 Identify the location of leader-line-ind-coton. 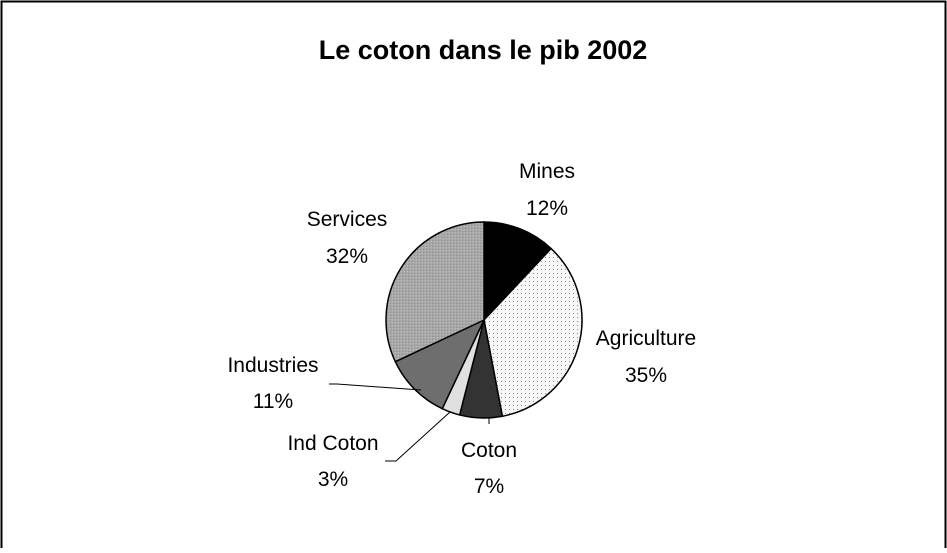
(418, 436).